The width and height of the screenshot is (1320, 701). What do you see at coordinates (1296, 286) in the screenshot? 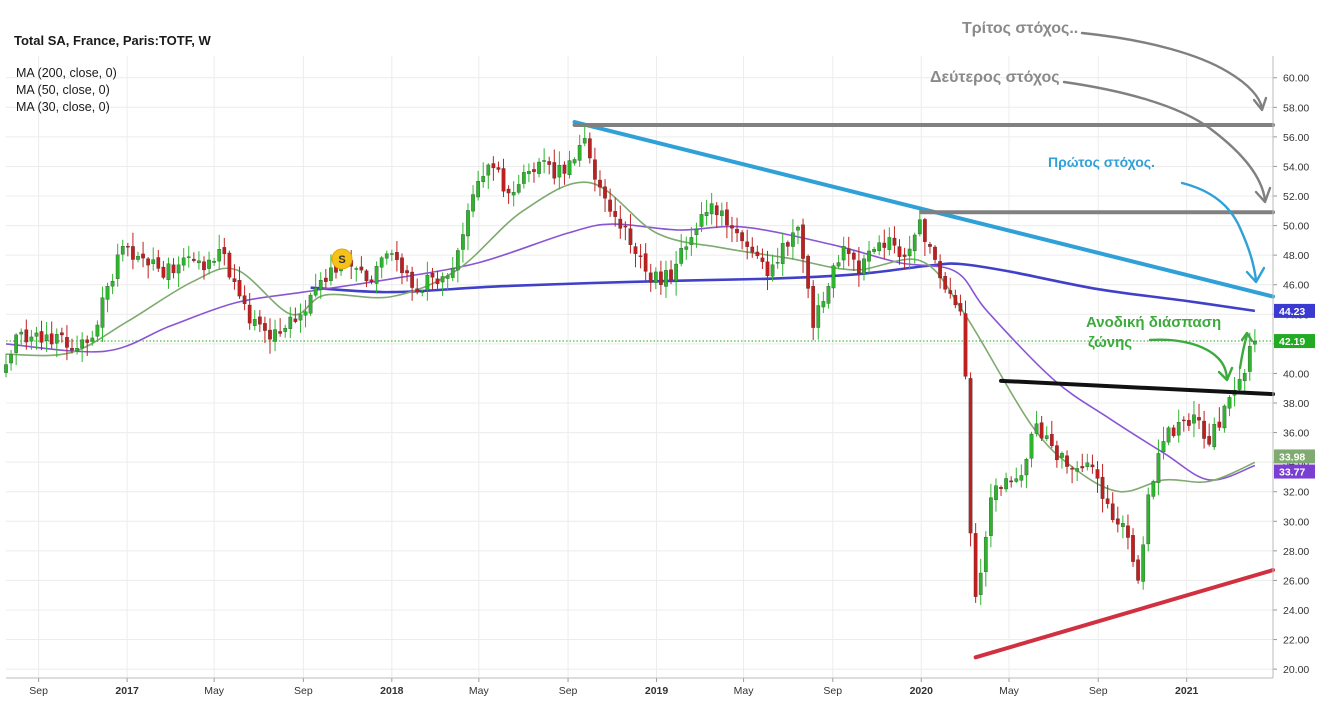
I see `y-tick-label: 46.00` at bounding box center [1296, 286].